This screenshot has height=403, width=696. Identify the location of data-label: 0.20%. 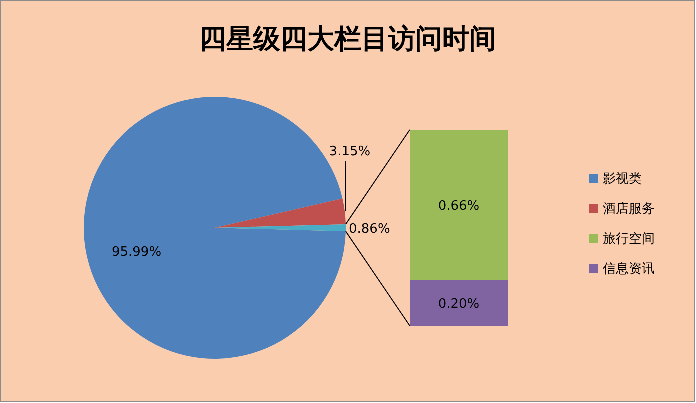
(459, 304).